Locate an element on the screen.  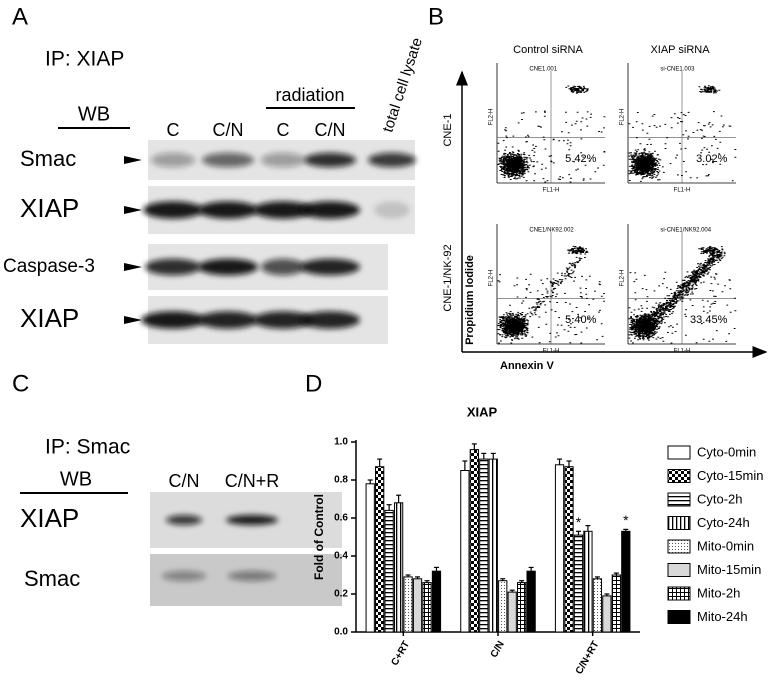
y-tick-label: 1.0 is located at coordinates (341, 442).